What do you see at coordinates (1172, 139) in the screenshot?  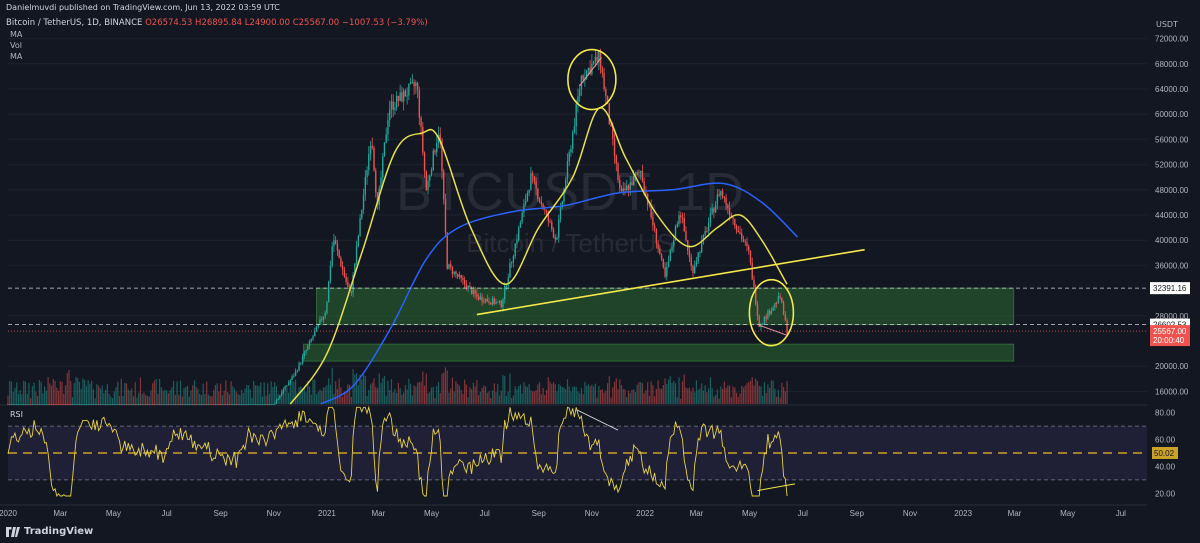 I see `price-tick-label: 56000.00` at bounding box center [1172, 139].